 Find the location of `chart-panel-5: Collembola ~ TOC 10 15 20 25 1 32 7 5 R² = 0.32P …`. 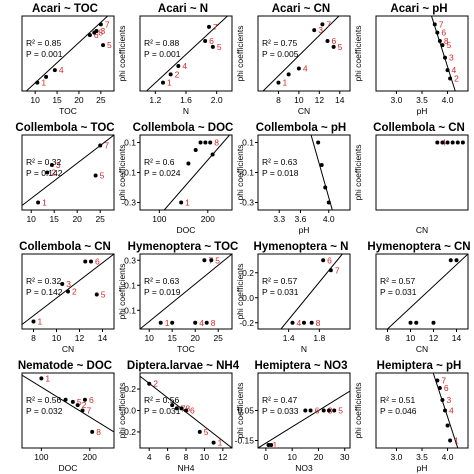

chart-panel-5: Collembola ~ TOC 10 15 20 25 1 32 7 5 R² = 0.32P … is located at coordinates (64, 173).